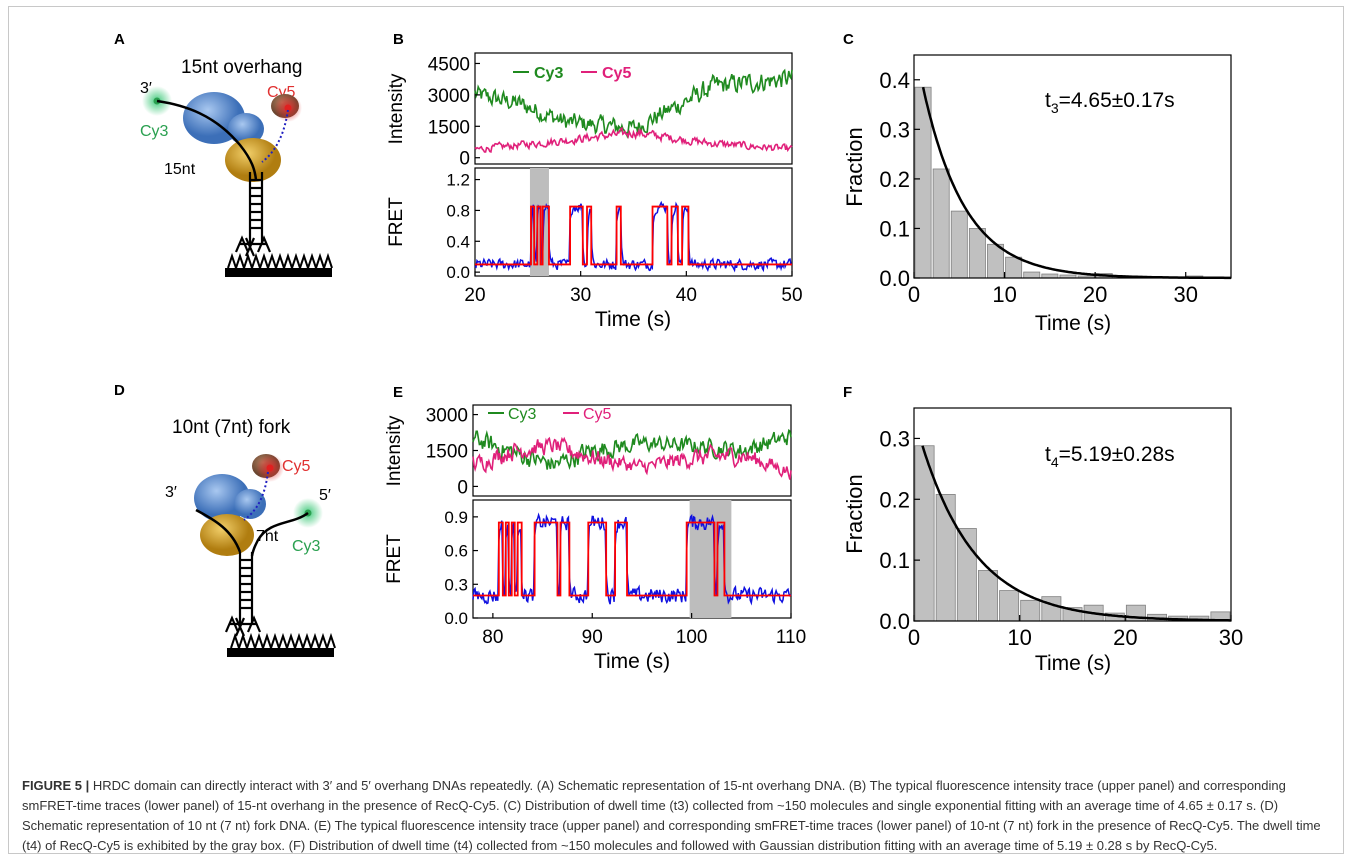 The height and width of the screenshot is (866, 1355). I want to click on e-ytick-label: 0, so click(462, 487).